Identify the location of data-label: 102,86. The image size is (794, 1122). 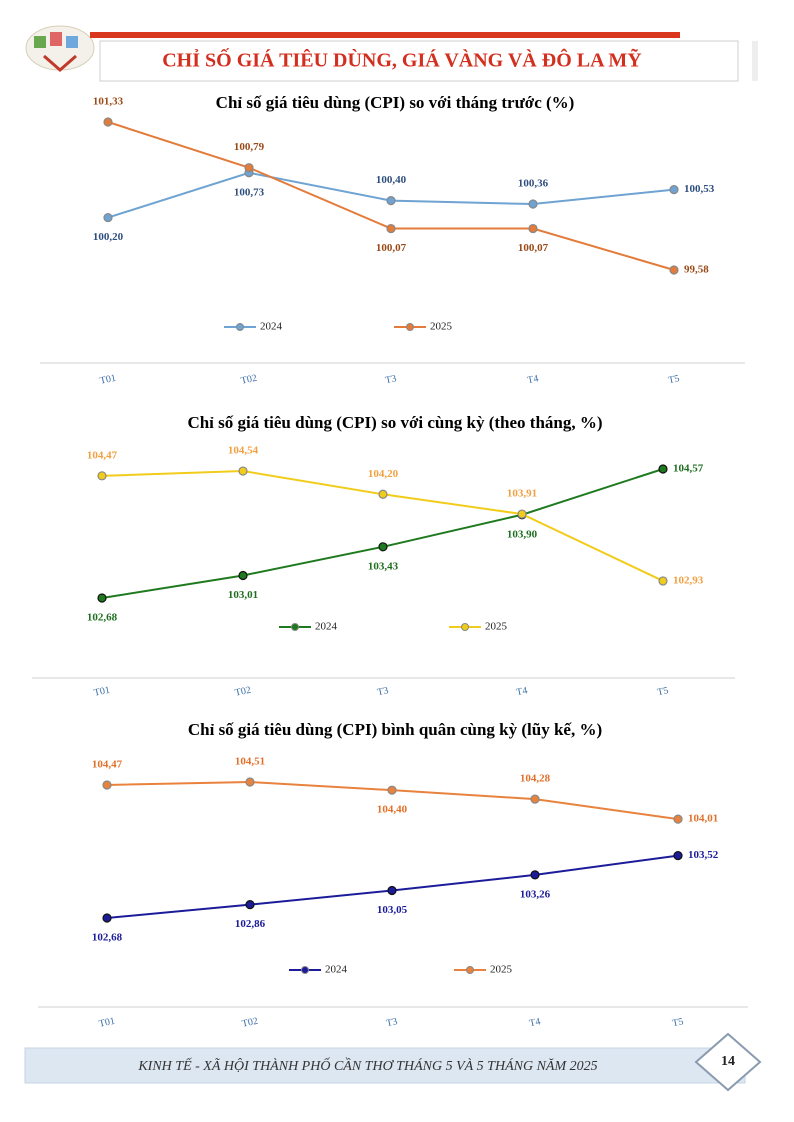
(250, 924).